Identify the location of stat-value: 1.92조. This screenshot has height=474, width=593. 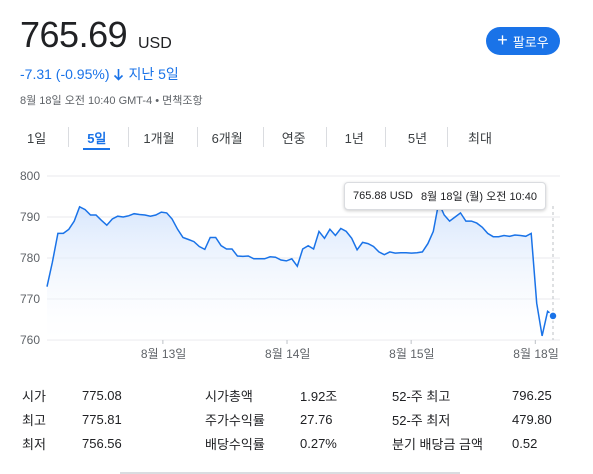
(319, 396).